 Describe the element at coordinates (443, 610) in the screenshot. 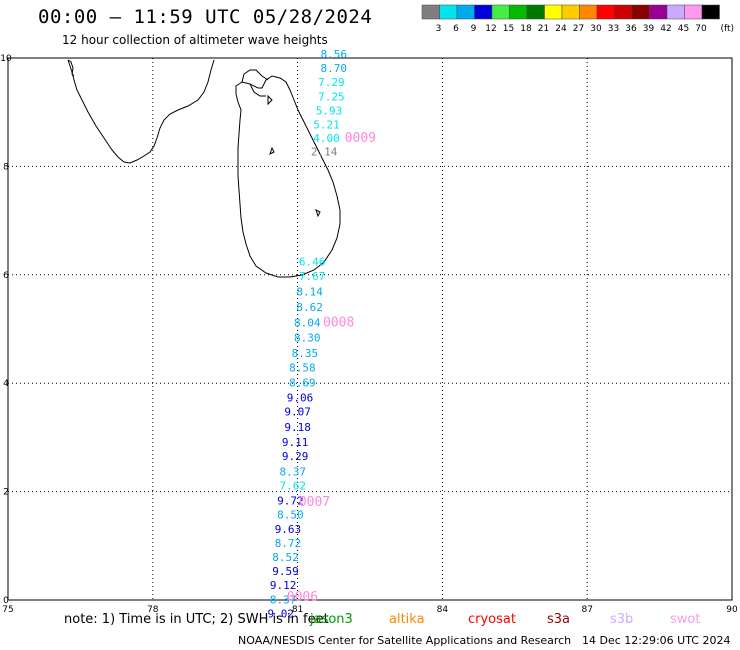

I see `x-tick-label: 84` at that location.